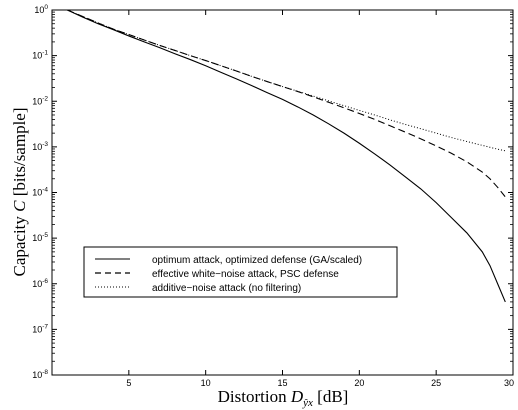 This screenshot has width=518, height=410. Describe the element at coordinates (128, 383) in the screenshot. I see `x-tick-label: 5` at that location.